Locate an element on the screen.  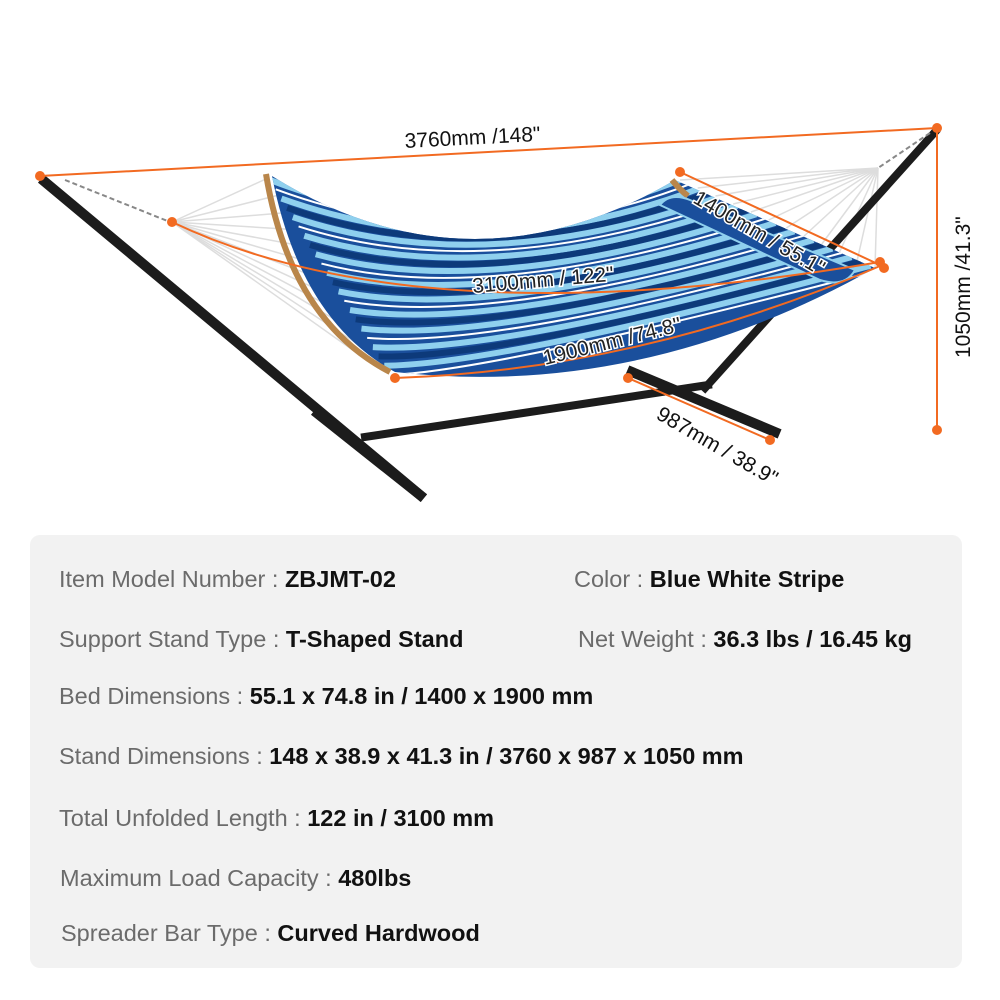
spec-maximum-load-capacity: Maximum Load Capacity : 480lbs is located at coordinates (235, 878).